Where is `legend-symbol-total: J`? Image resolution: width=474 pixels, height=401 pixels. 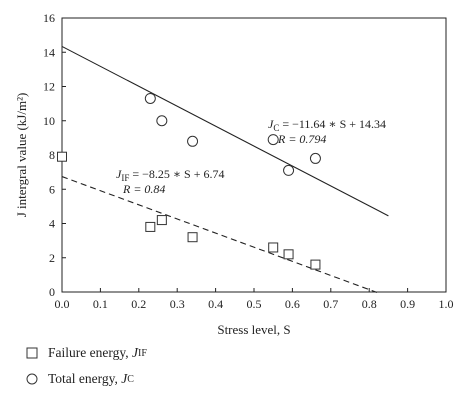
legend-symbol-total: J is located at coordinates (124, 378).